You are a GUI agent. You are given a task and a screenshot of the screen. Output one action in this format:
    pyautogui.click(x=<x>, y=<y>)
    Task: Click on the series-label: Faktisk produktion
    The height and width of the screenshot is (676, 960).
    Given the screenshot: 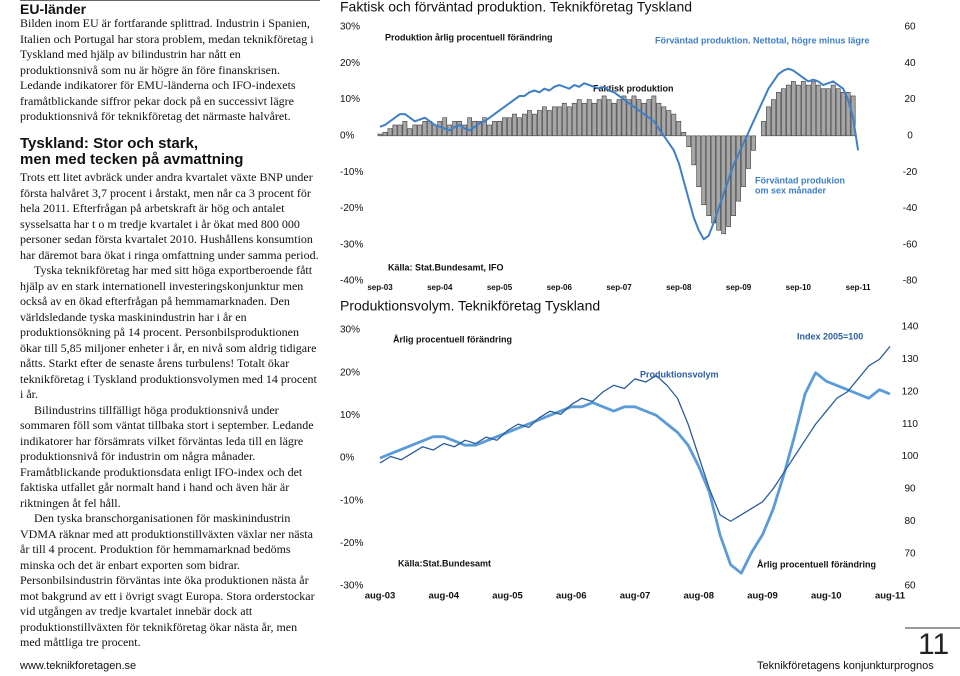 What is the action you would take?
    pyautogui.click(x=633, y=88)
    